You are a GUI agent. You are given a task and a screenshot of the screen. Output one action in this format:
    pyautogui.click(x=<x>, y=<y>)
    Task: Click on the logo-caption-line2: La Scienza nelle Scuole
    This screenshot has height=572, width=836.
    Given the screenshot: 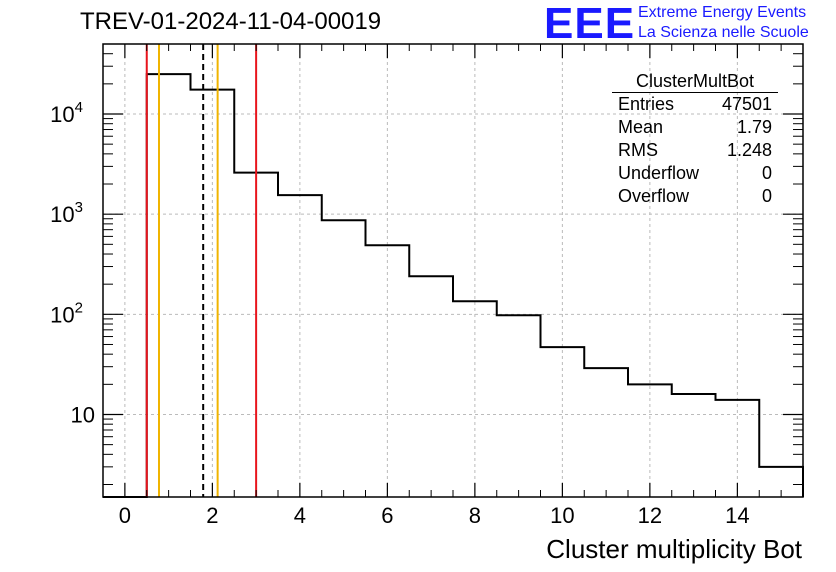 What is the action you would take?
    pyautogui.click(x=723, y=32)
    